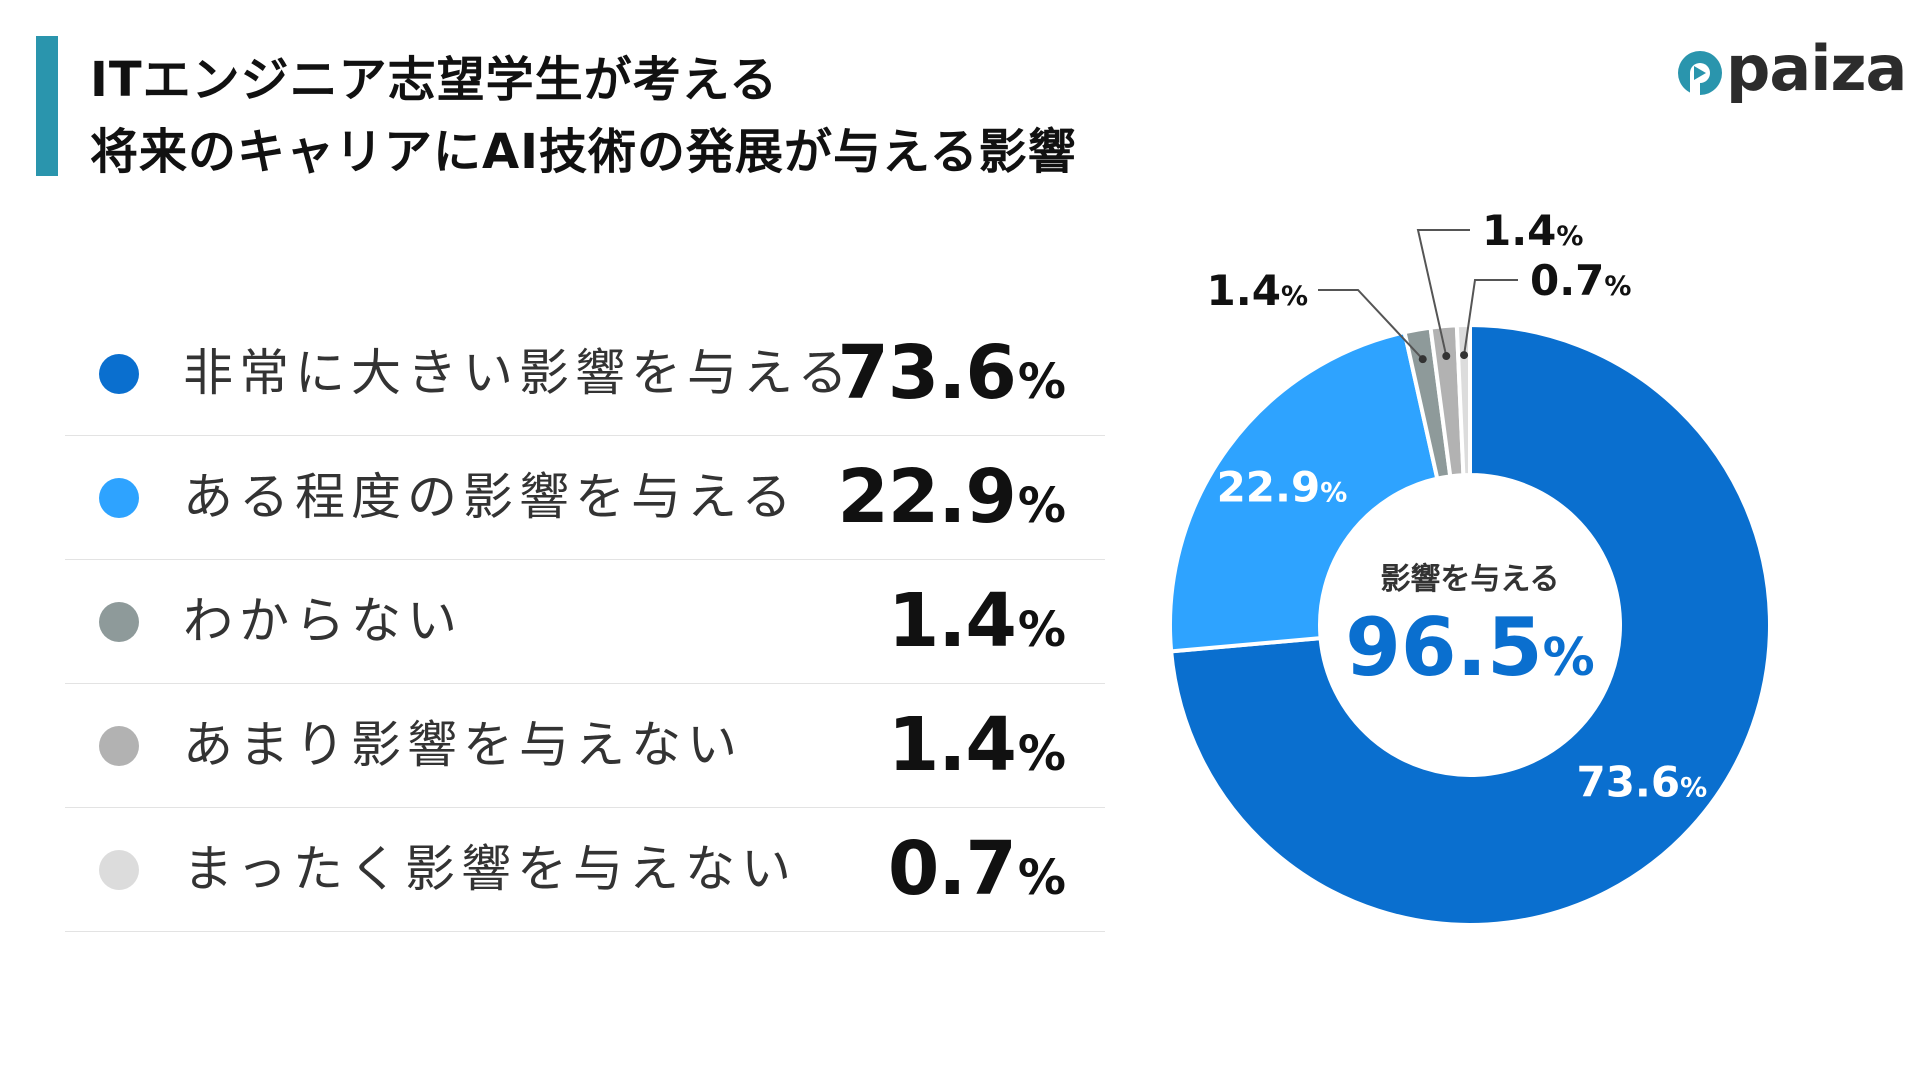 Image resolution: width=1920 pixels, height=1080 pixels. I want to click on legend-value: 0.7%, so click(976, 873).